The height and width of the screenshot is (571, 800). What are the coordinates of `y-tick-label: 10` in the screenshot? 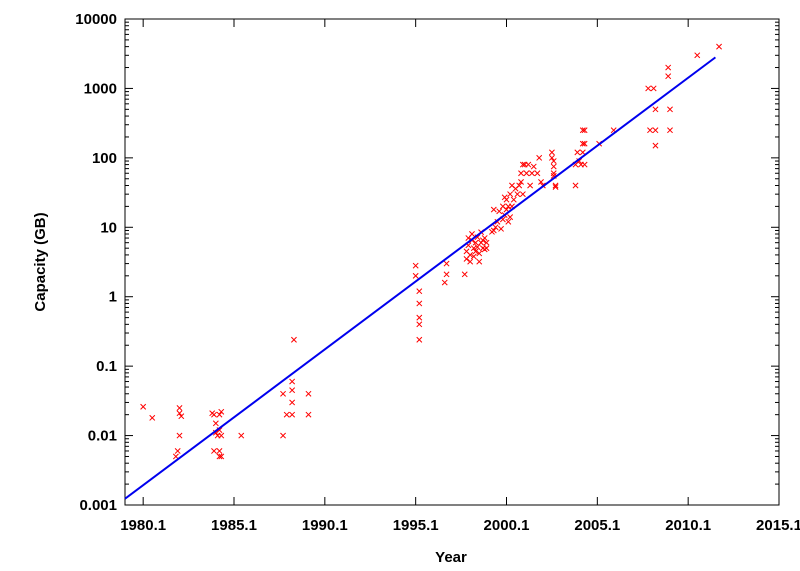 It's located at (108, 227).